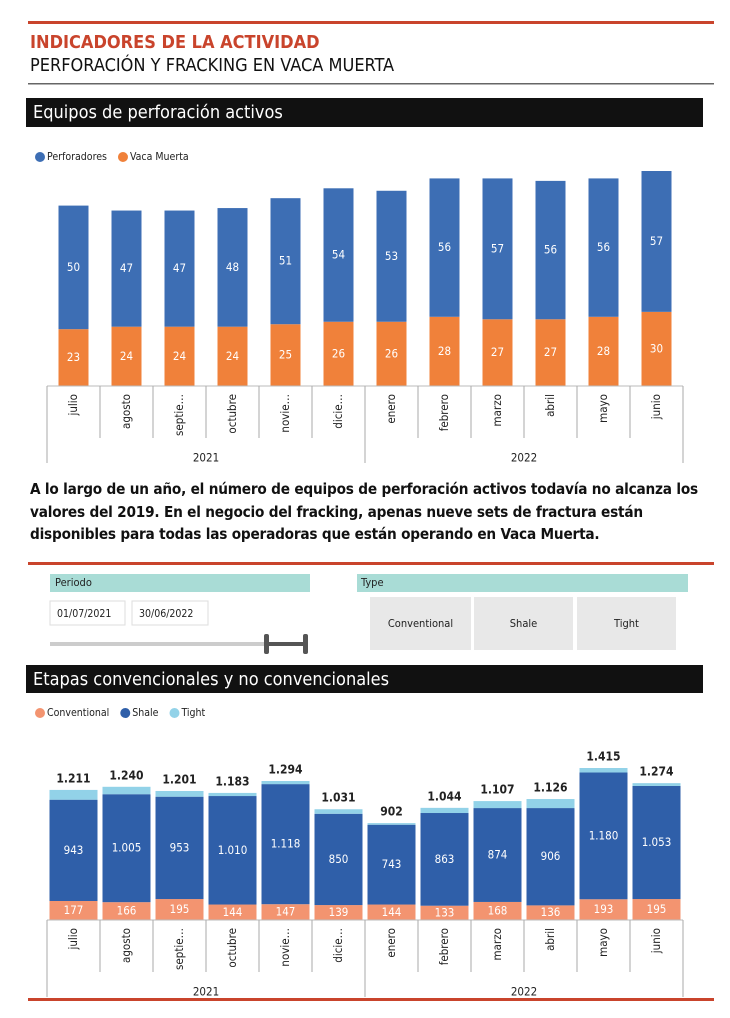  What do you see at coordinates (206, 992) in the screenshot?
I see `group-label: 2021` at bounding box center [206, 992].